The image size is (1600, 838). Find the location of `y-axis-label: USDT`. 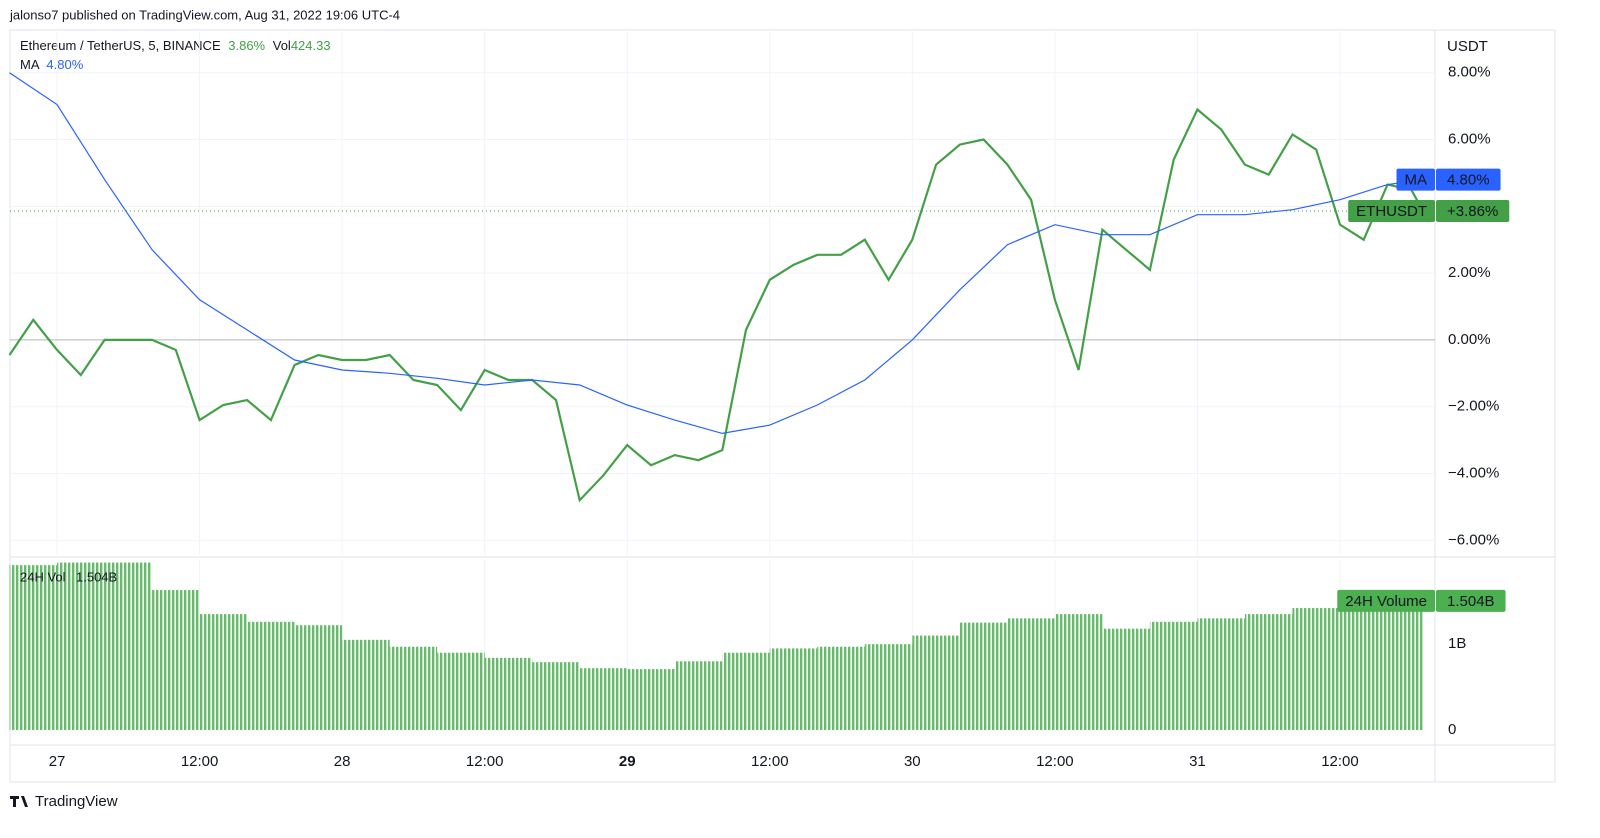

y-axis-label: USDT is located at coordinates (1467, 46).